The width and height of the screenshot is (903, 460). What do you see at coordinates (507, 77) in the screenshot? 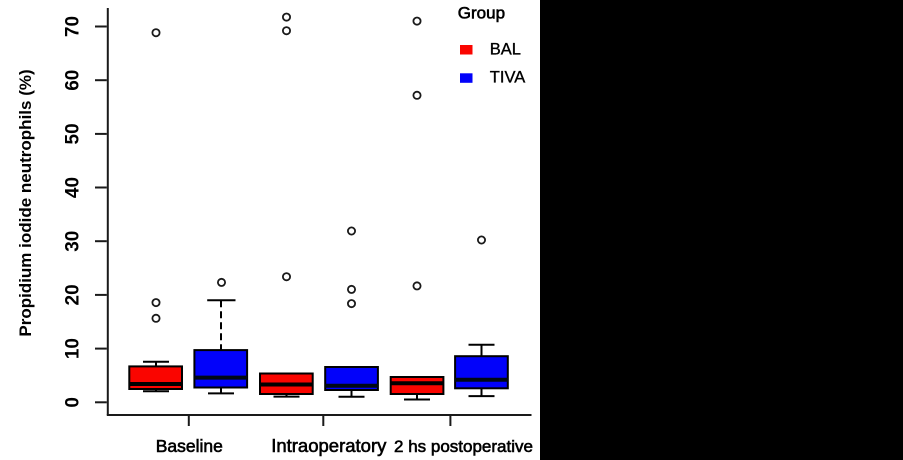
I see `svg-text: TIVA` at bounding box center [507, 77].